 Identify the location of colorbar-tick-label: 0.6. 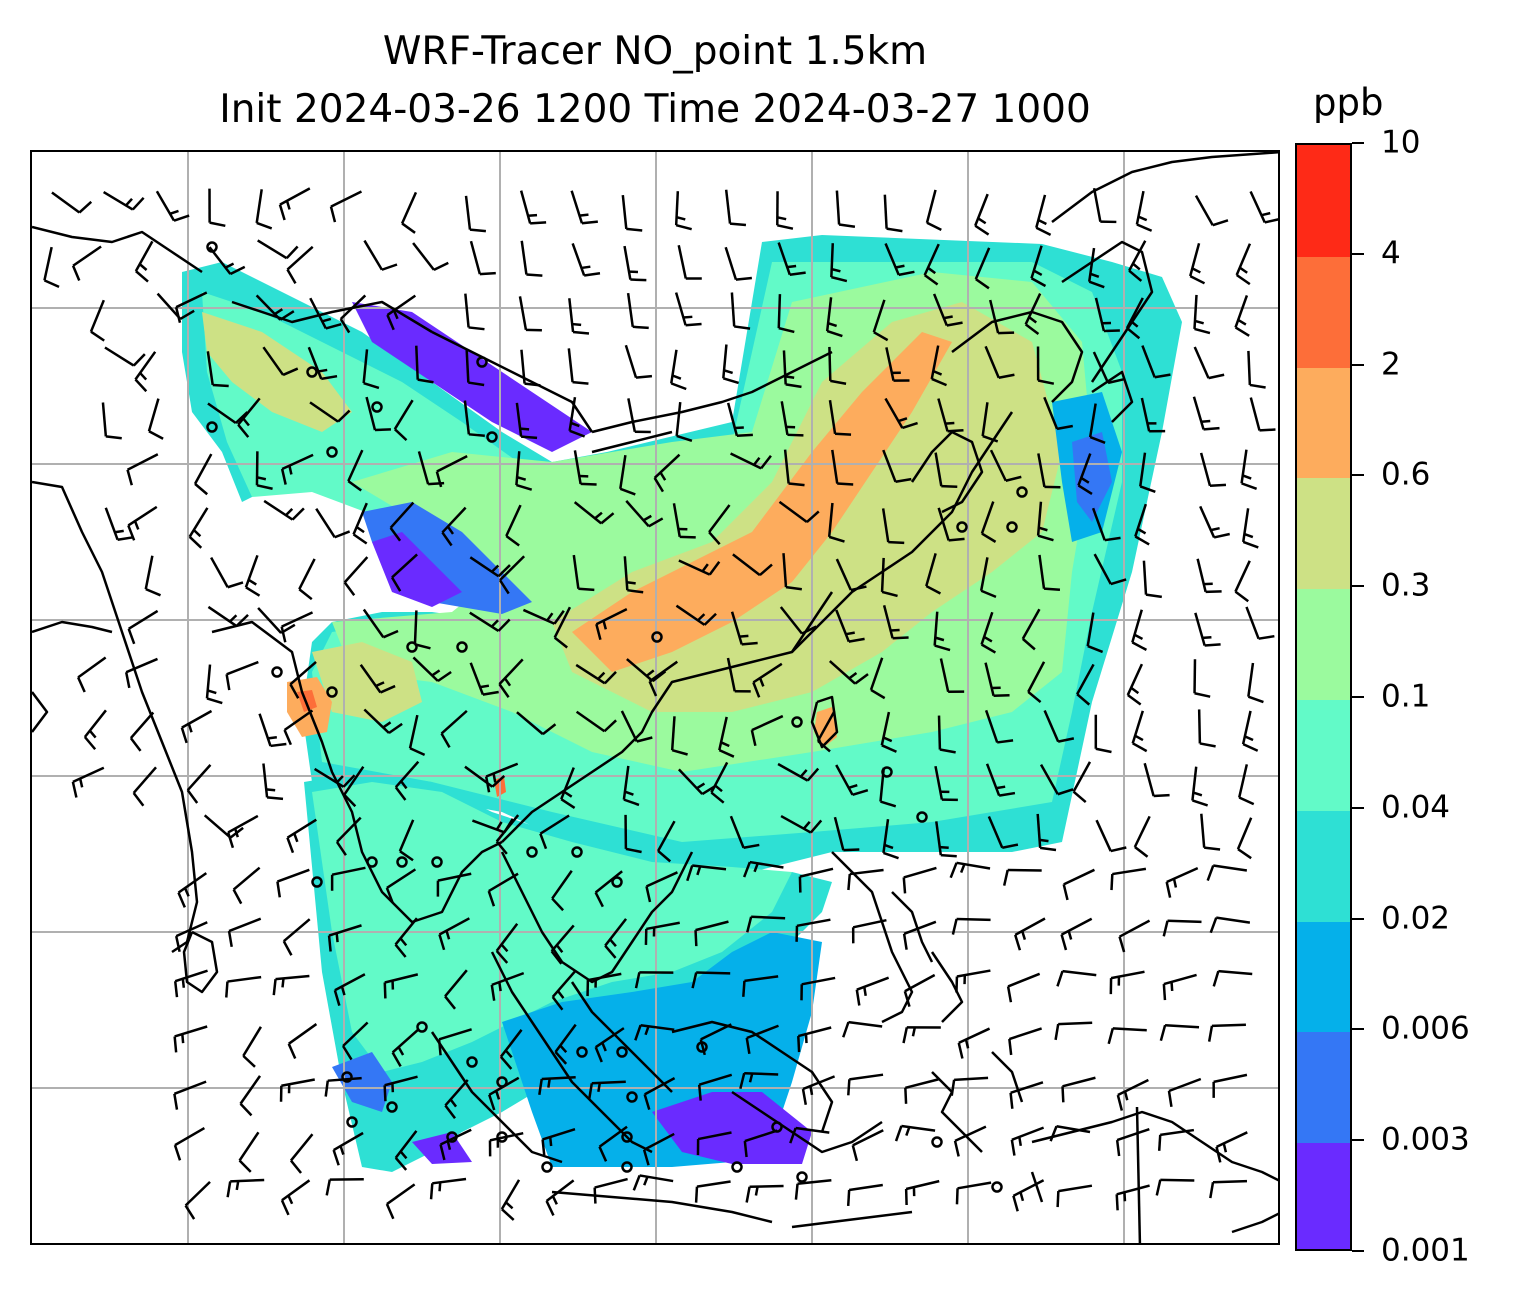
(1406, 474).